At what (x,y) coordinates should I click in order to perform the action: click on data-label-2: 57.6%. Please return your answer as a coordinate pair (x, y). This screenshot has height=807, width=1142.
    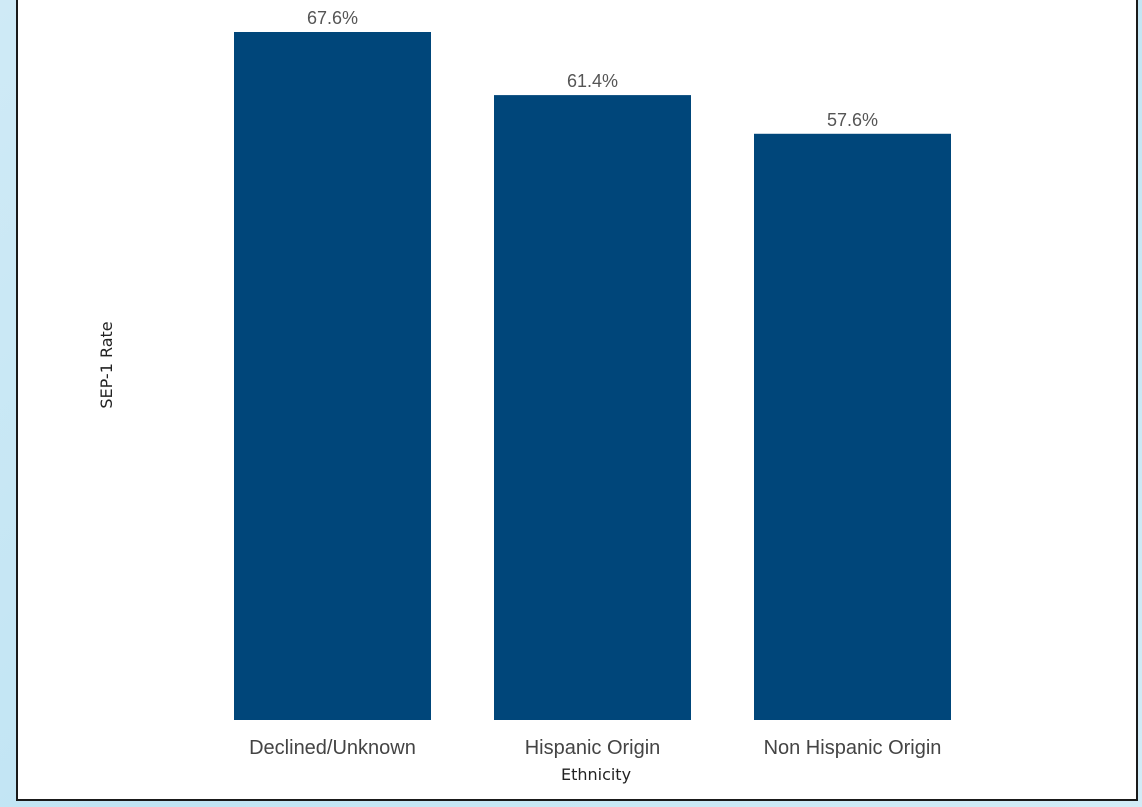
    Looking at the image, I should click on (852, 120).